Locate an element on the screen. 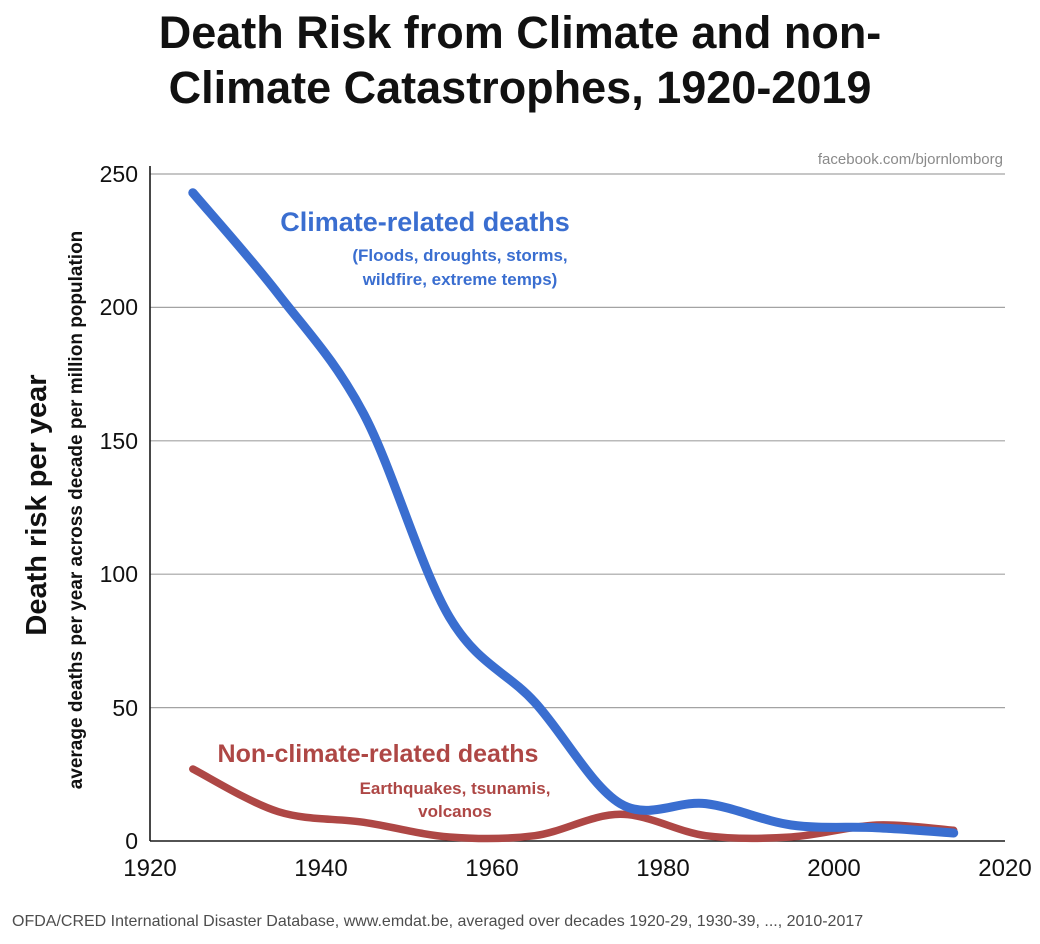 This screenshot has width=1040, height=944. annotation-nonclimate-sub1: Earthquakes, tsunamis, is located at coordinates (455, 788).